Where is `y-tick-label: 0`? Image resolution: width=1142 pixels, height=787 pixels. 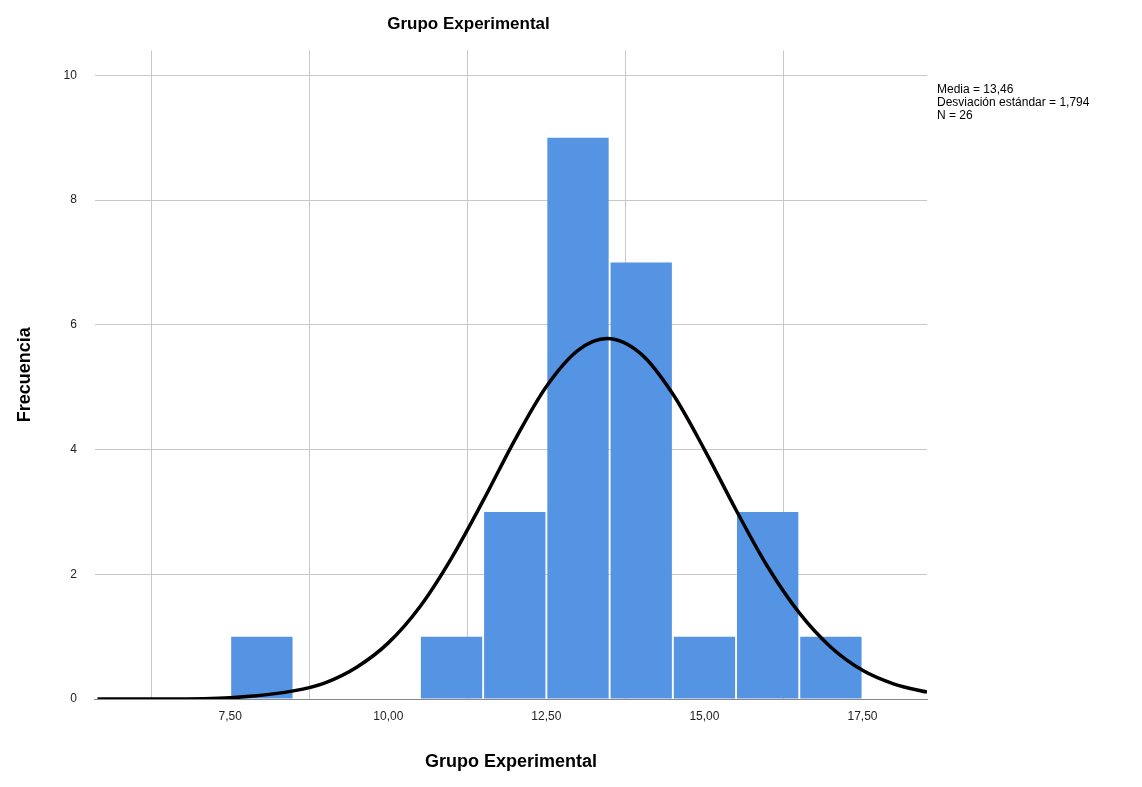
y-tick-label: 0 is located at coordinates (74, 698).